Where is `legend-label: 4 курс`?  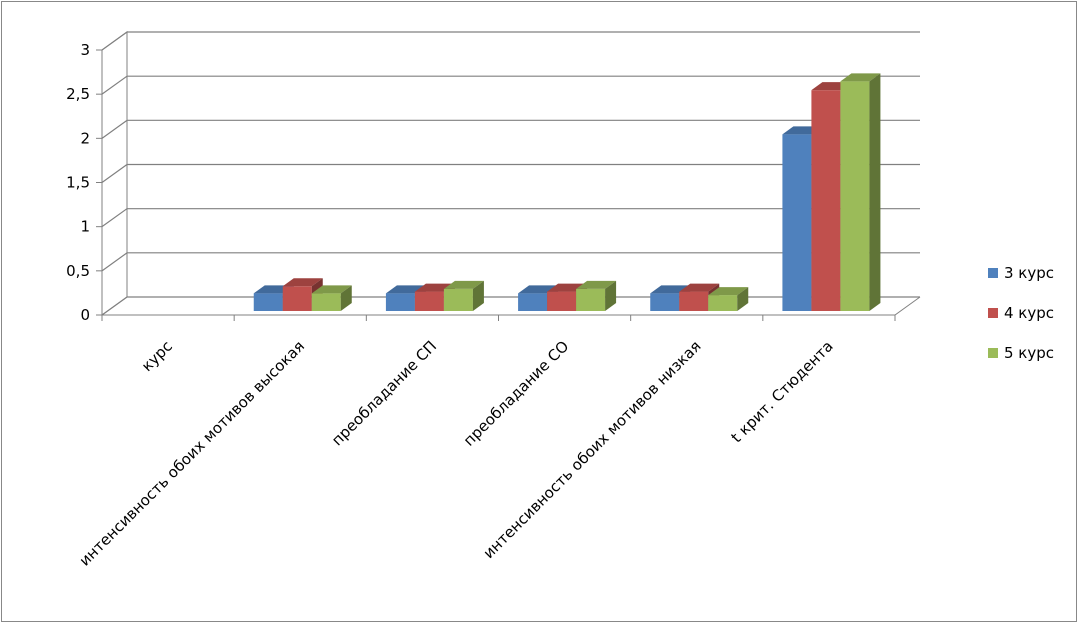 legend-label: 4 курс is located at coordinates (1029, 313).